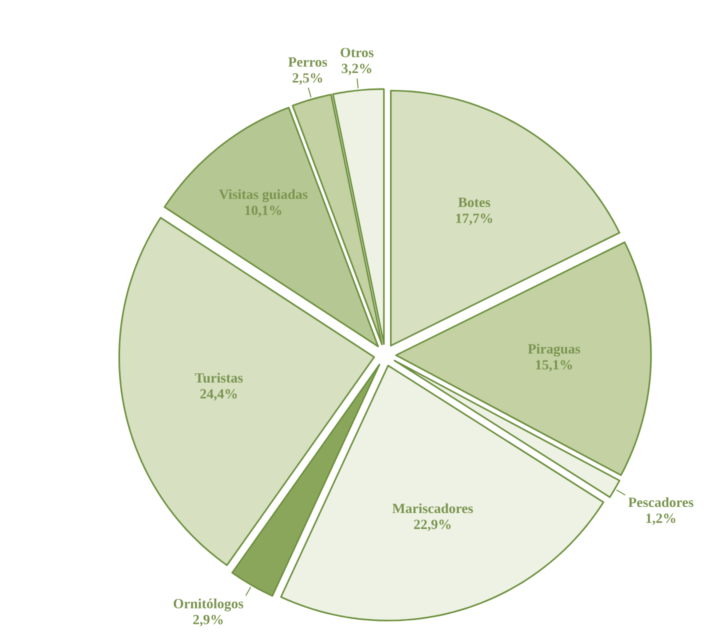  What do you see at coordinates (208, 620) in the screenshot?
I see `data-label: 2,9%` at bounding box center [208, 620].